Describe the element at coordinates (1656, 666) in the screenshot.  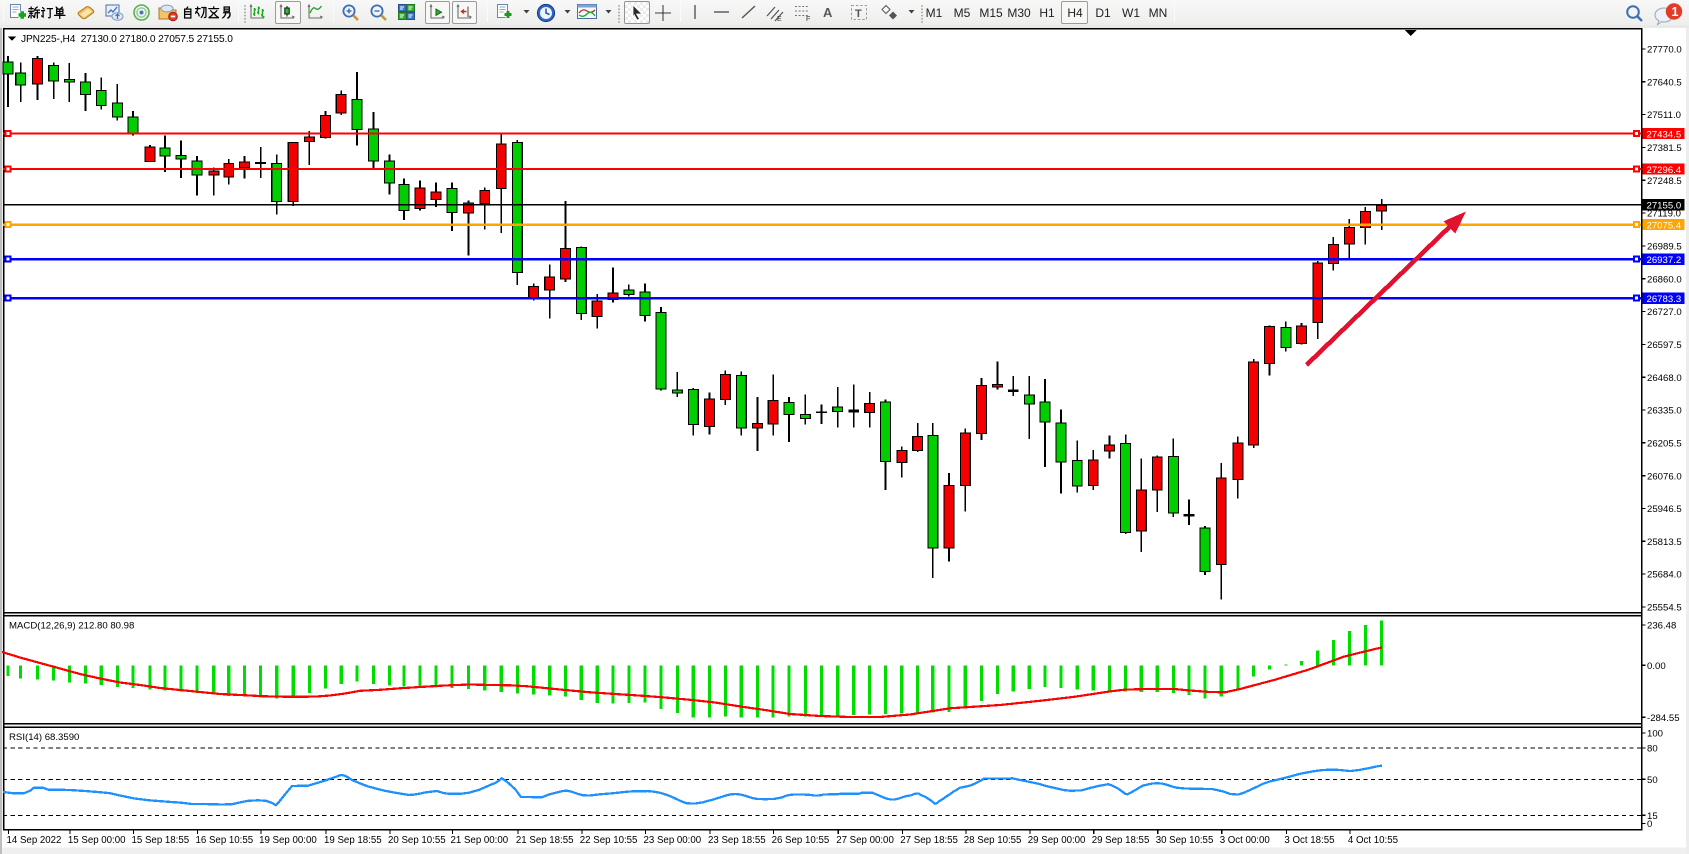
I see `svg-text: 0.00` at that location.